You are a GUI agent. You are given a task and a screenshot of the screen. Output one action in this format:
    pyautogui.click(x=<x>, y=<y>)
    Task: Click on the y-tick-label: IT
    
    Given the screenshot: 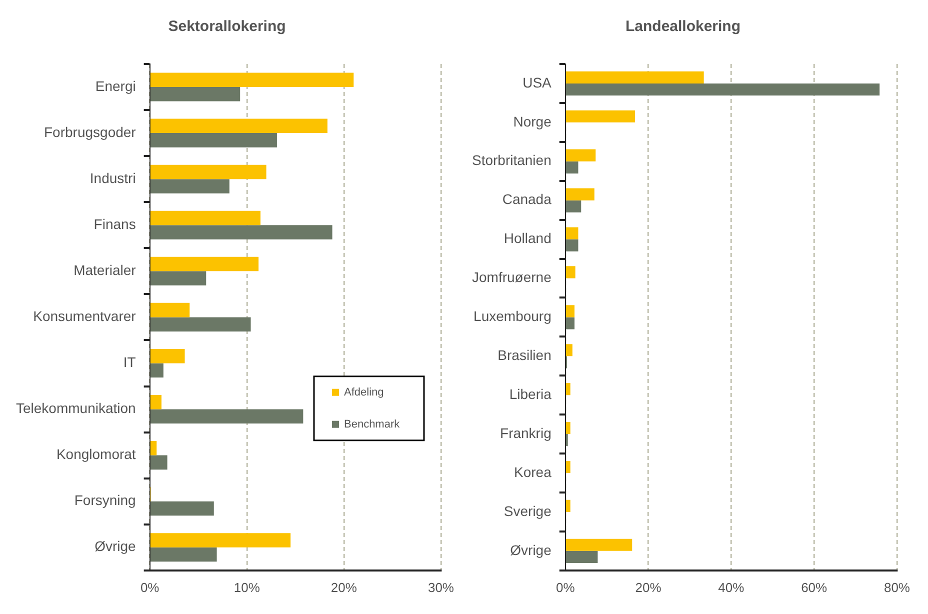 What is the action you would take?
    pyautogui.click(x=129, y=362)
    